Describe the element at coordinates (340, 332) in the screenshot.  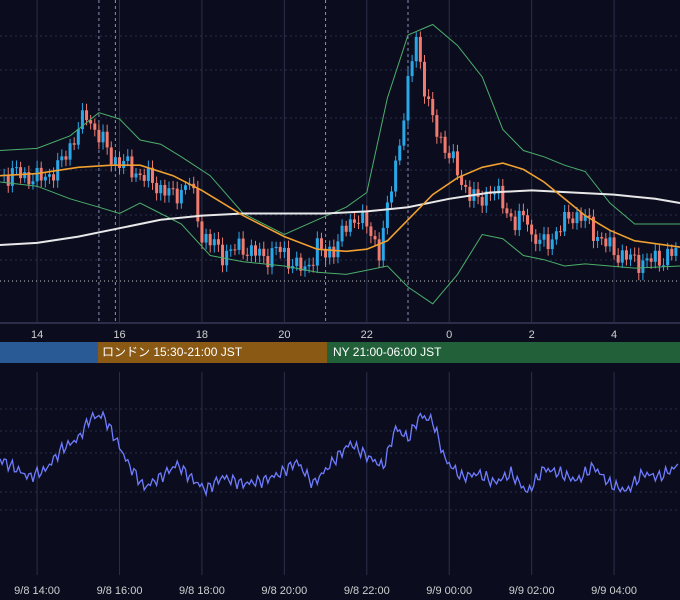
I see `price-time-axis: 14 16 18 20 22 0 2 4` at that location.